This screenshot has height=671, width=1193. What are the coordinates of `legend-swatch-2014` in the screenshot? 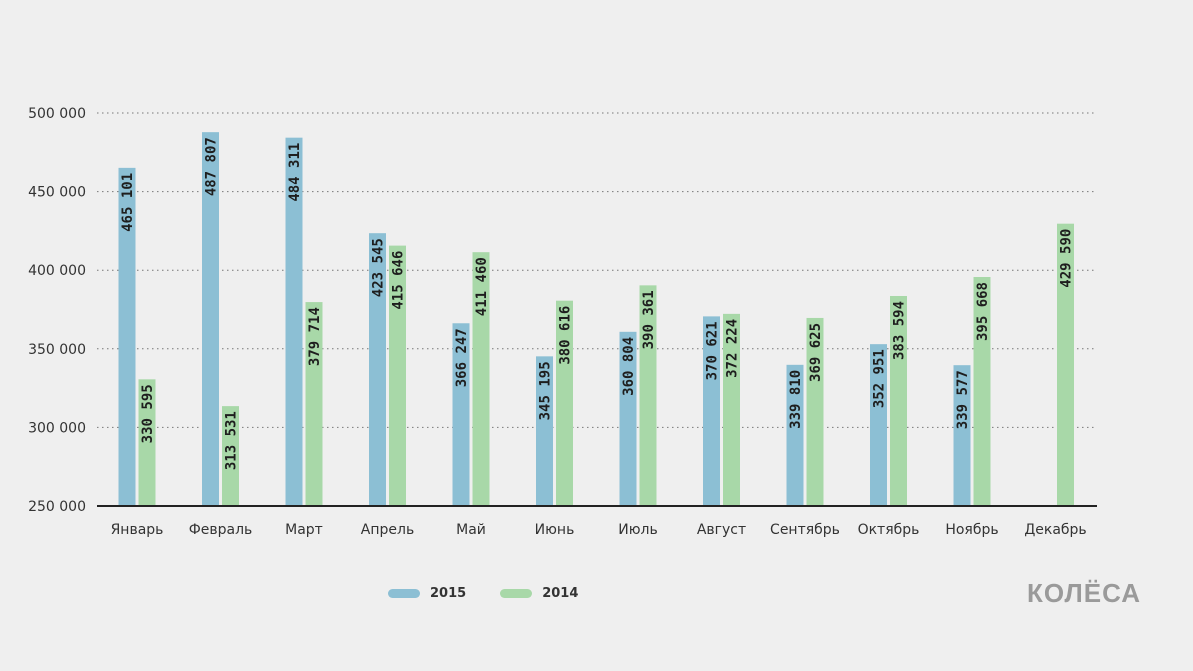 It's located at (516, 593).